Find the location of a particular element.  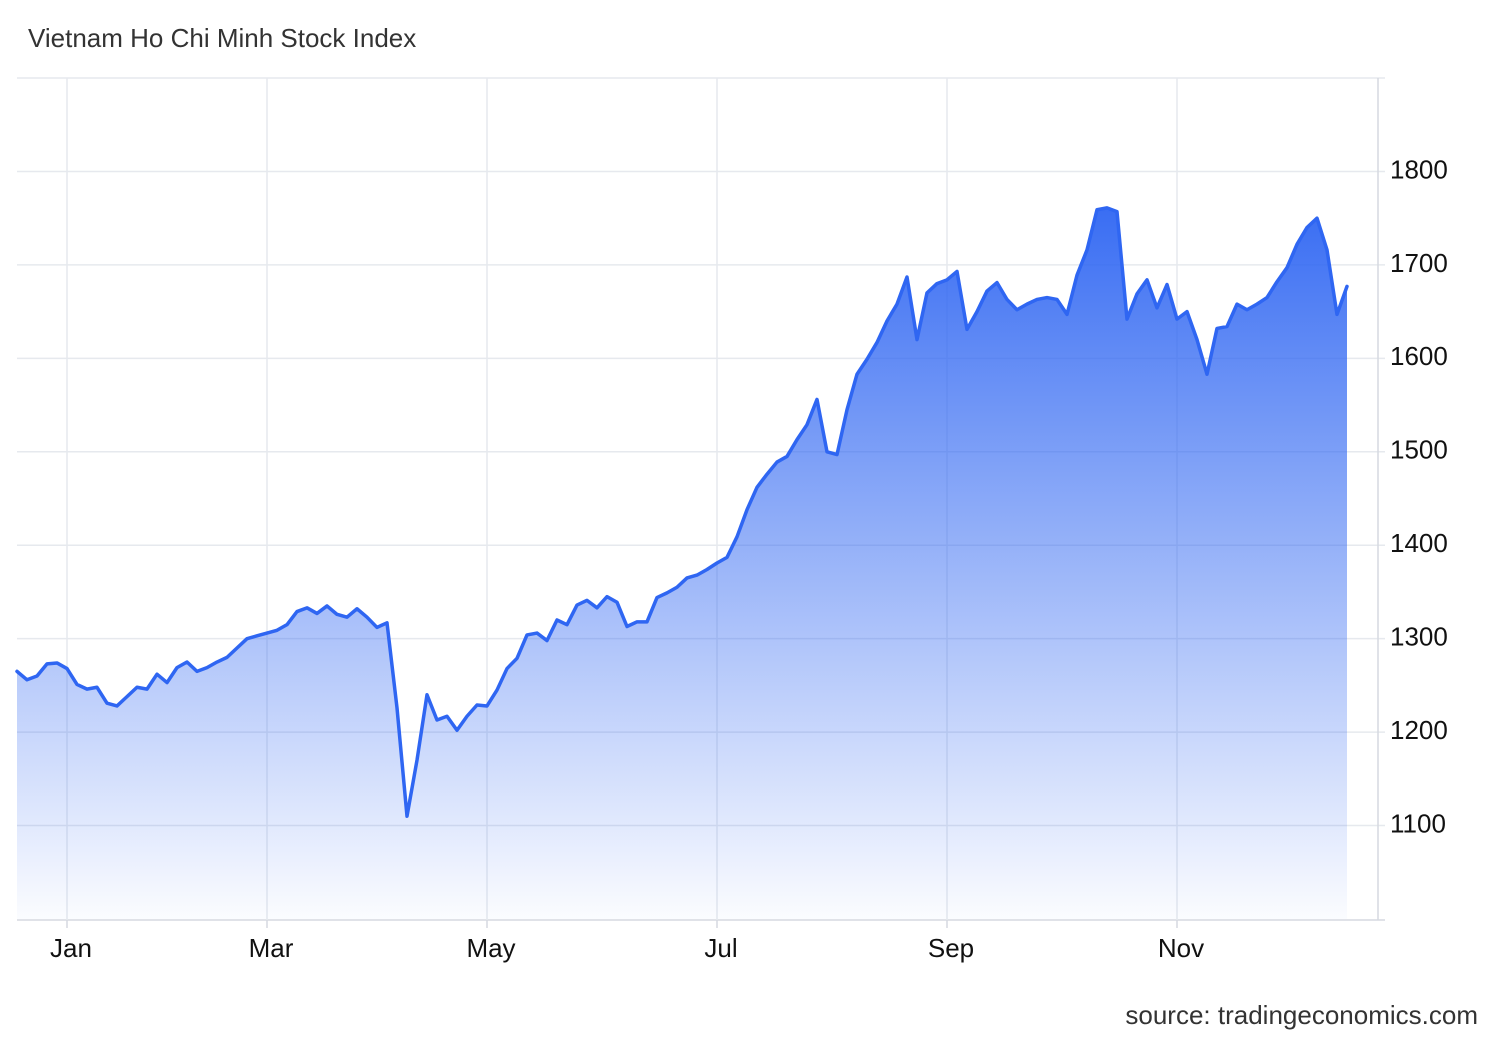

y-tick-label: 1300 is located at coordinates (1419, 637).